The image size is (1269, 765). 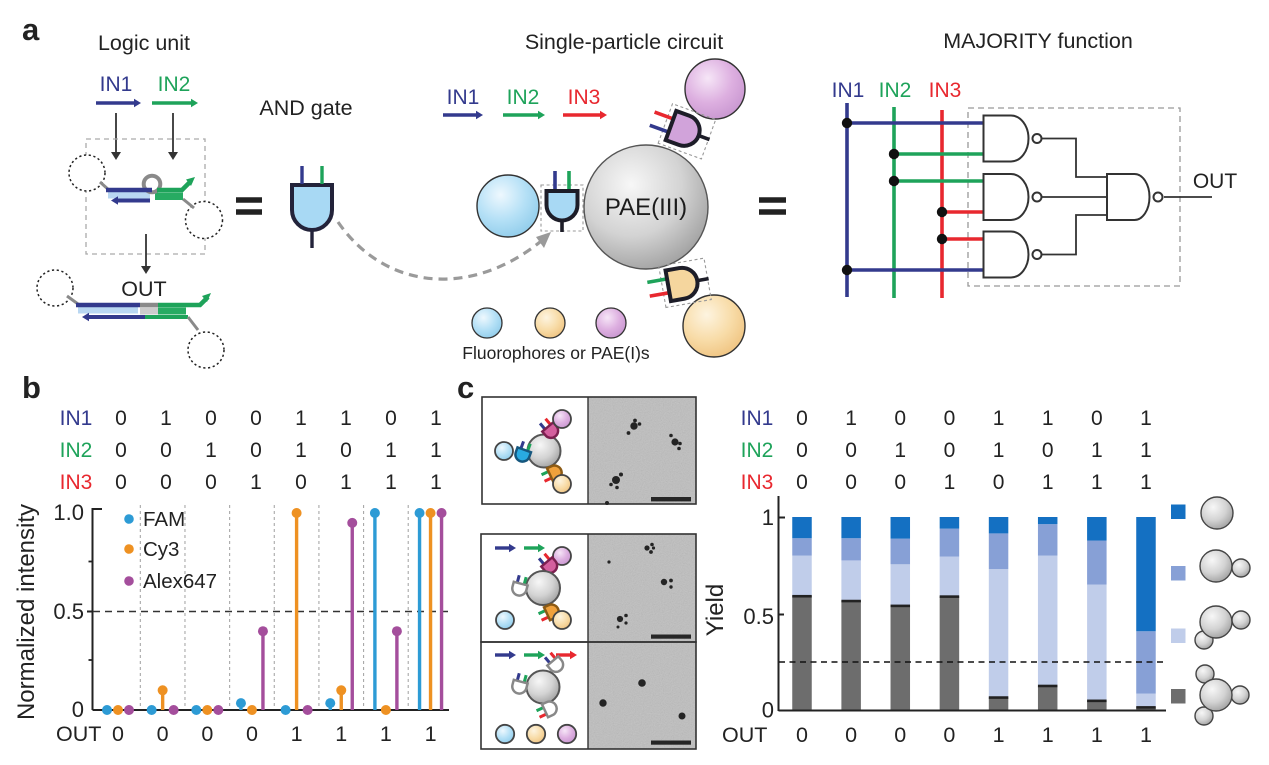 What do you see at coordinates (465, 387) in the screenshot?
I see `svg-text: c` at bounding box center [465, 387].